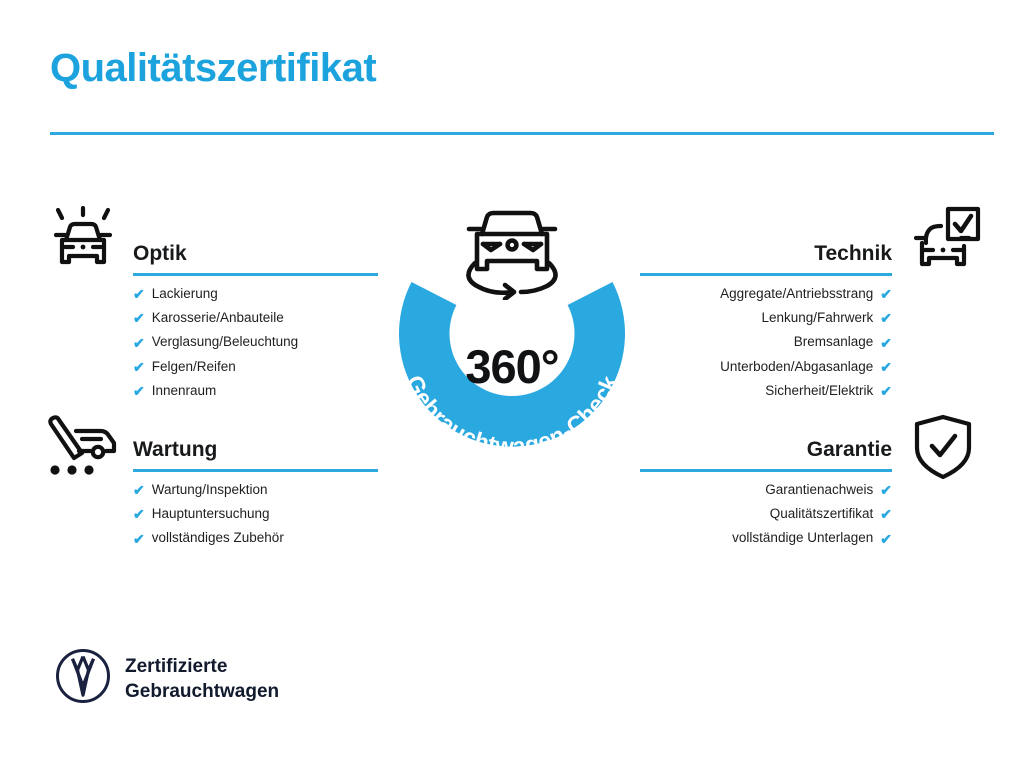 The height and width of the screenshot is (768, 1024). Describe the element at coordinates (225, 342) in the screenshot. I see `list-item-label: Verglasung/Beleuchtung` at that location.